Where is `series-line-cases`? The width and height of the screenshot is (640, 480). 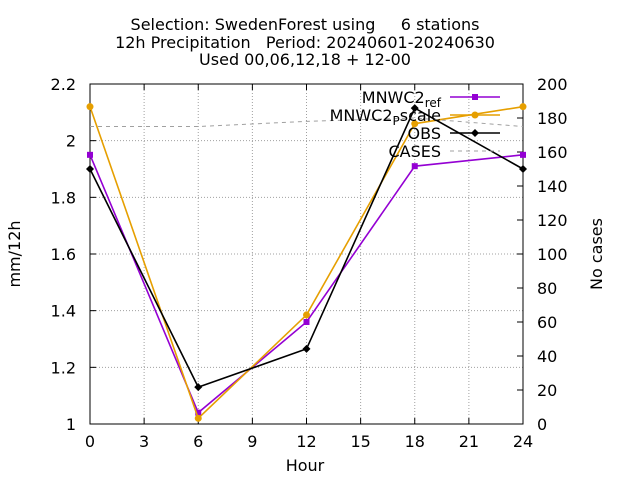 series-line-cases is located at coordinates (307, 122).